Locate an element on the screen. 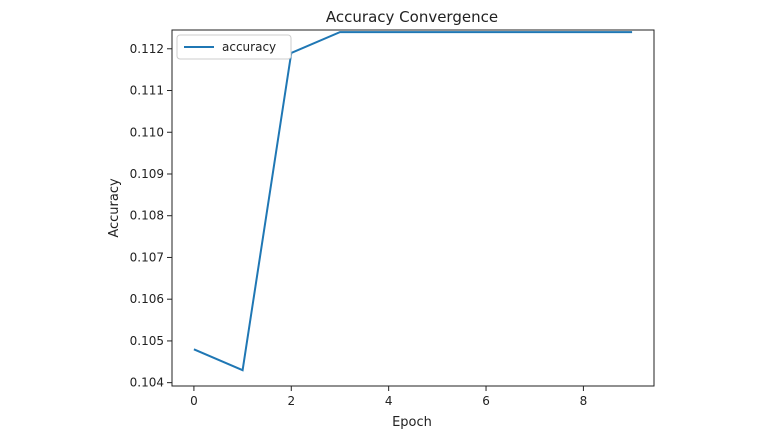 This screenshot has height=431, width=768. y-tick-label: 0.105 is located at coordinates (147, 341).